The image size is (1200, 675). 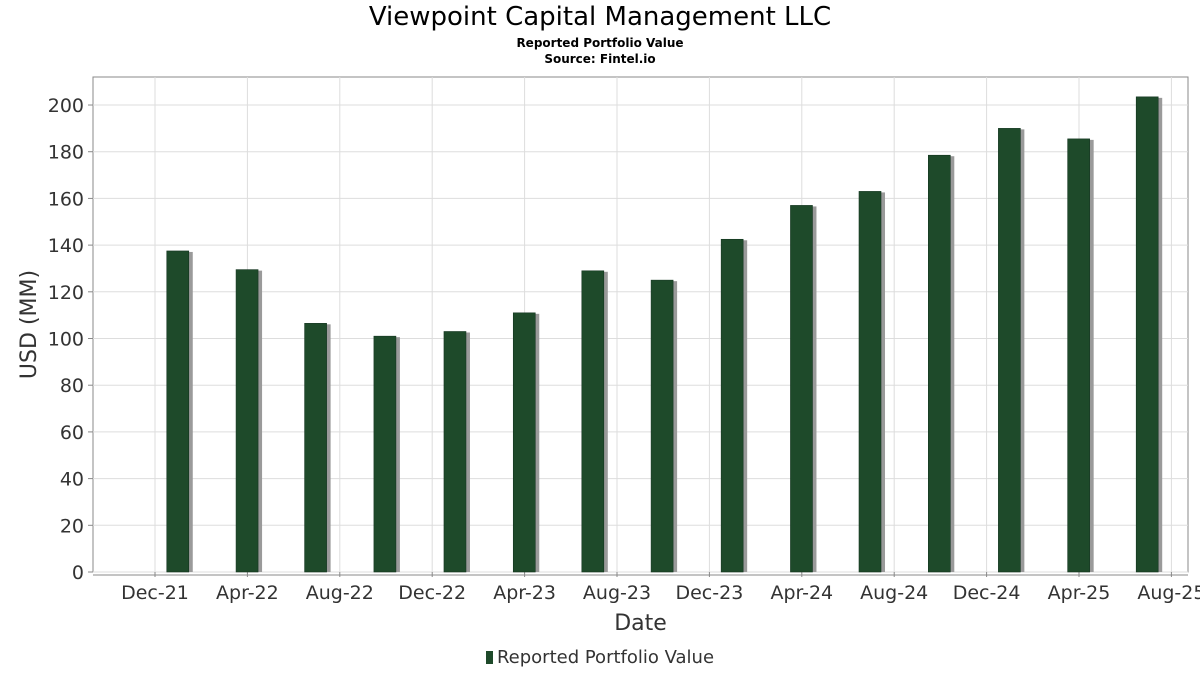 What do you see at coordinates (29, 324) in the screenshot?
I see `y-axis-label: USD (MM)` at bounding box center [29, 324].